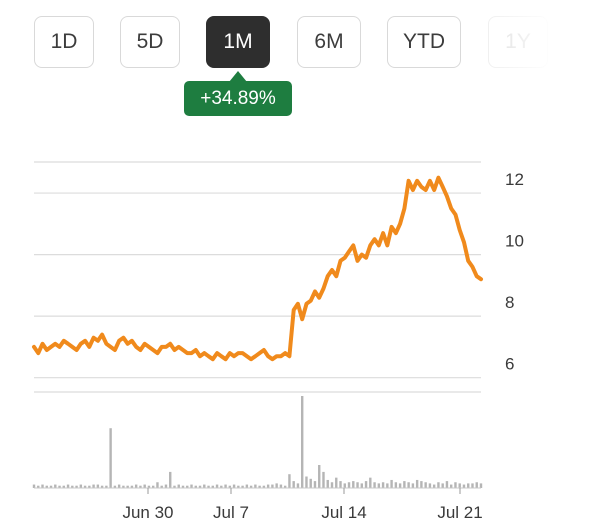 The height and width of the screenshot is (532, 600). What do you see at coordinates (329, 42) in the screenshot?
I see `range-tab-6m: 6M` at bounding box center [329, 42].